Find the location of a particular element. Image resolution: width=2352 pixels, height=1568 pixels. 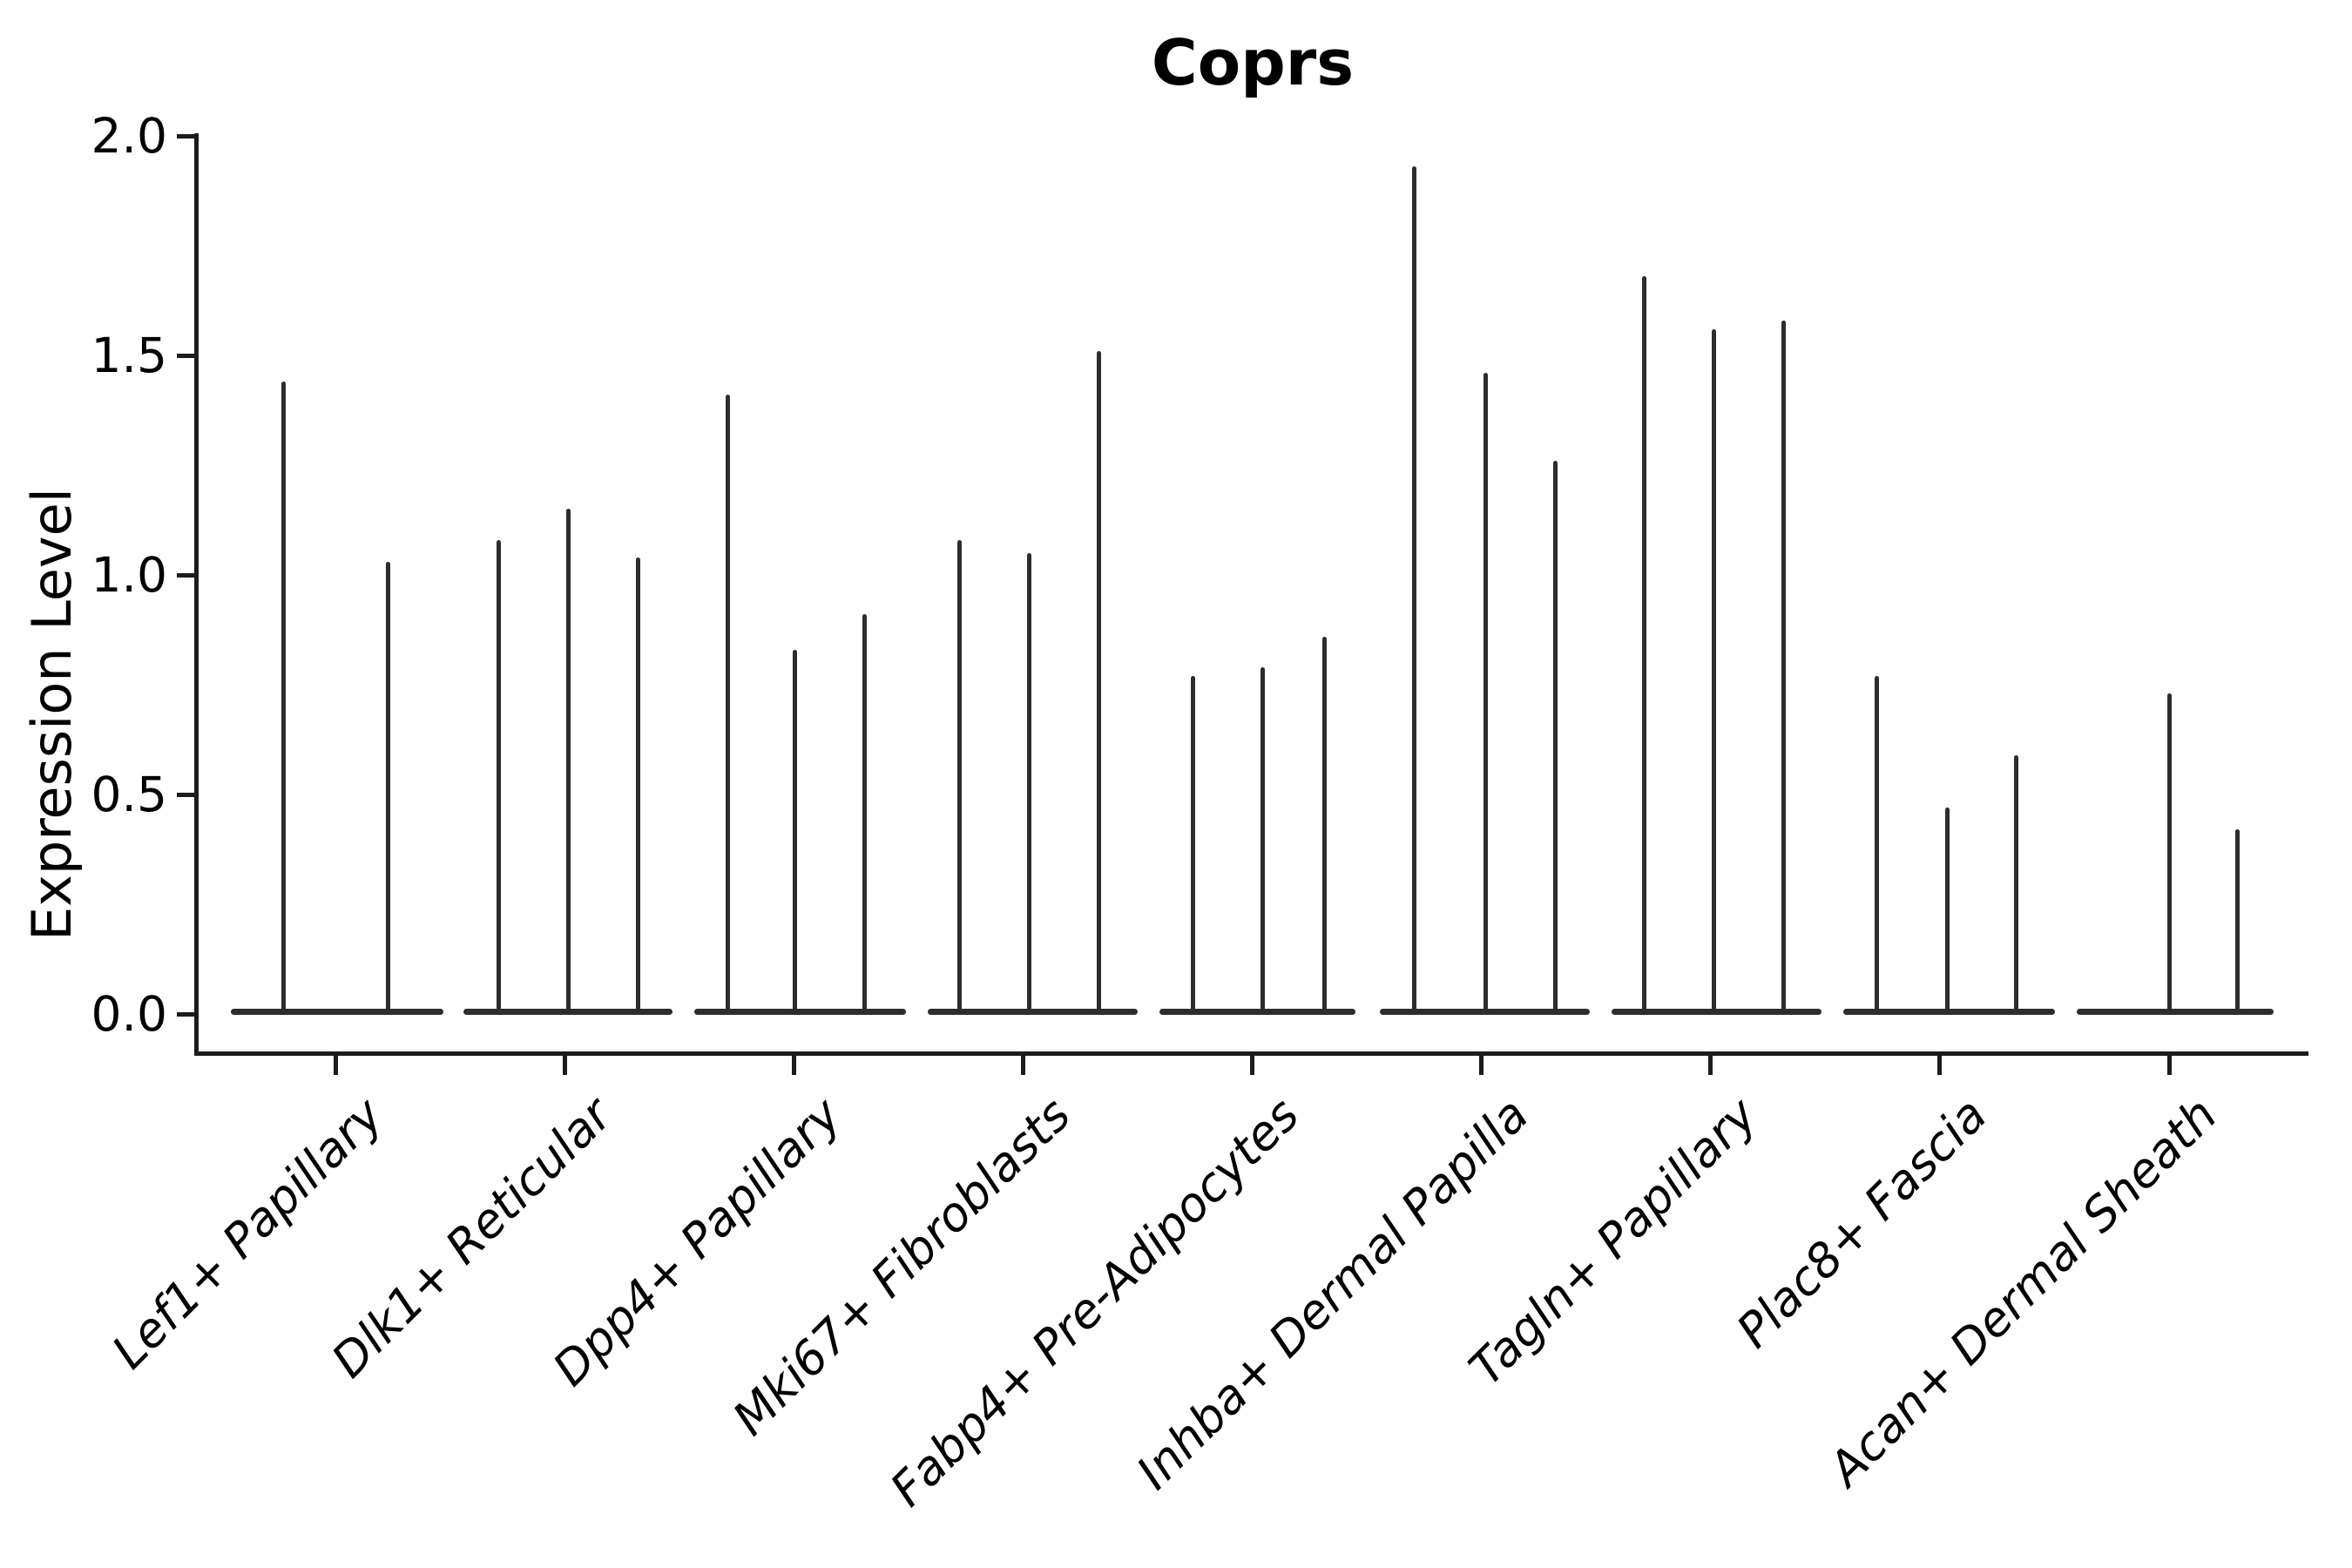

y-tick-label: 0.5 is located at coordinates (129, 795).